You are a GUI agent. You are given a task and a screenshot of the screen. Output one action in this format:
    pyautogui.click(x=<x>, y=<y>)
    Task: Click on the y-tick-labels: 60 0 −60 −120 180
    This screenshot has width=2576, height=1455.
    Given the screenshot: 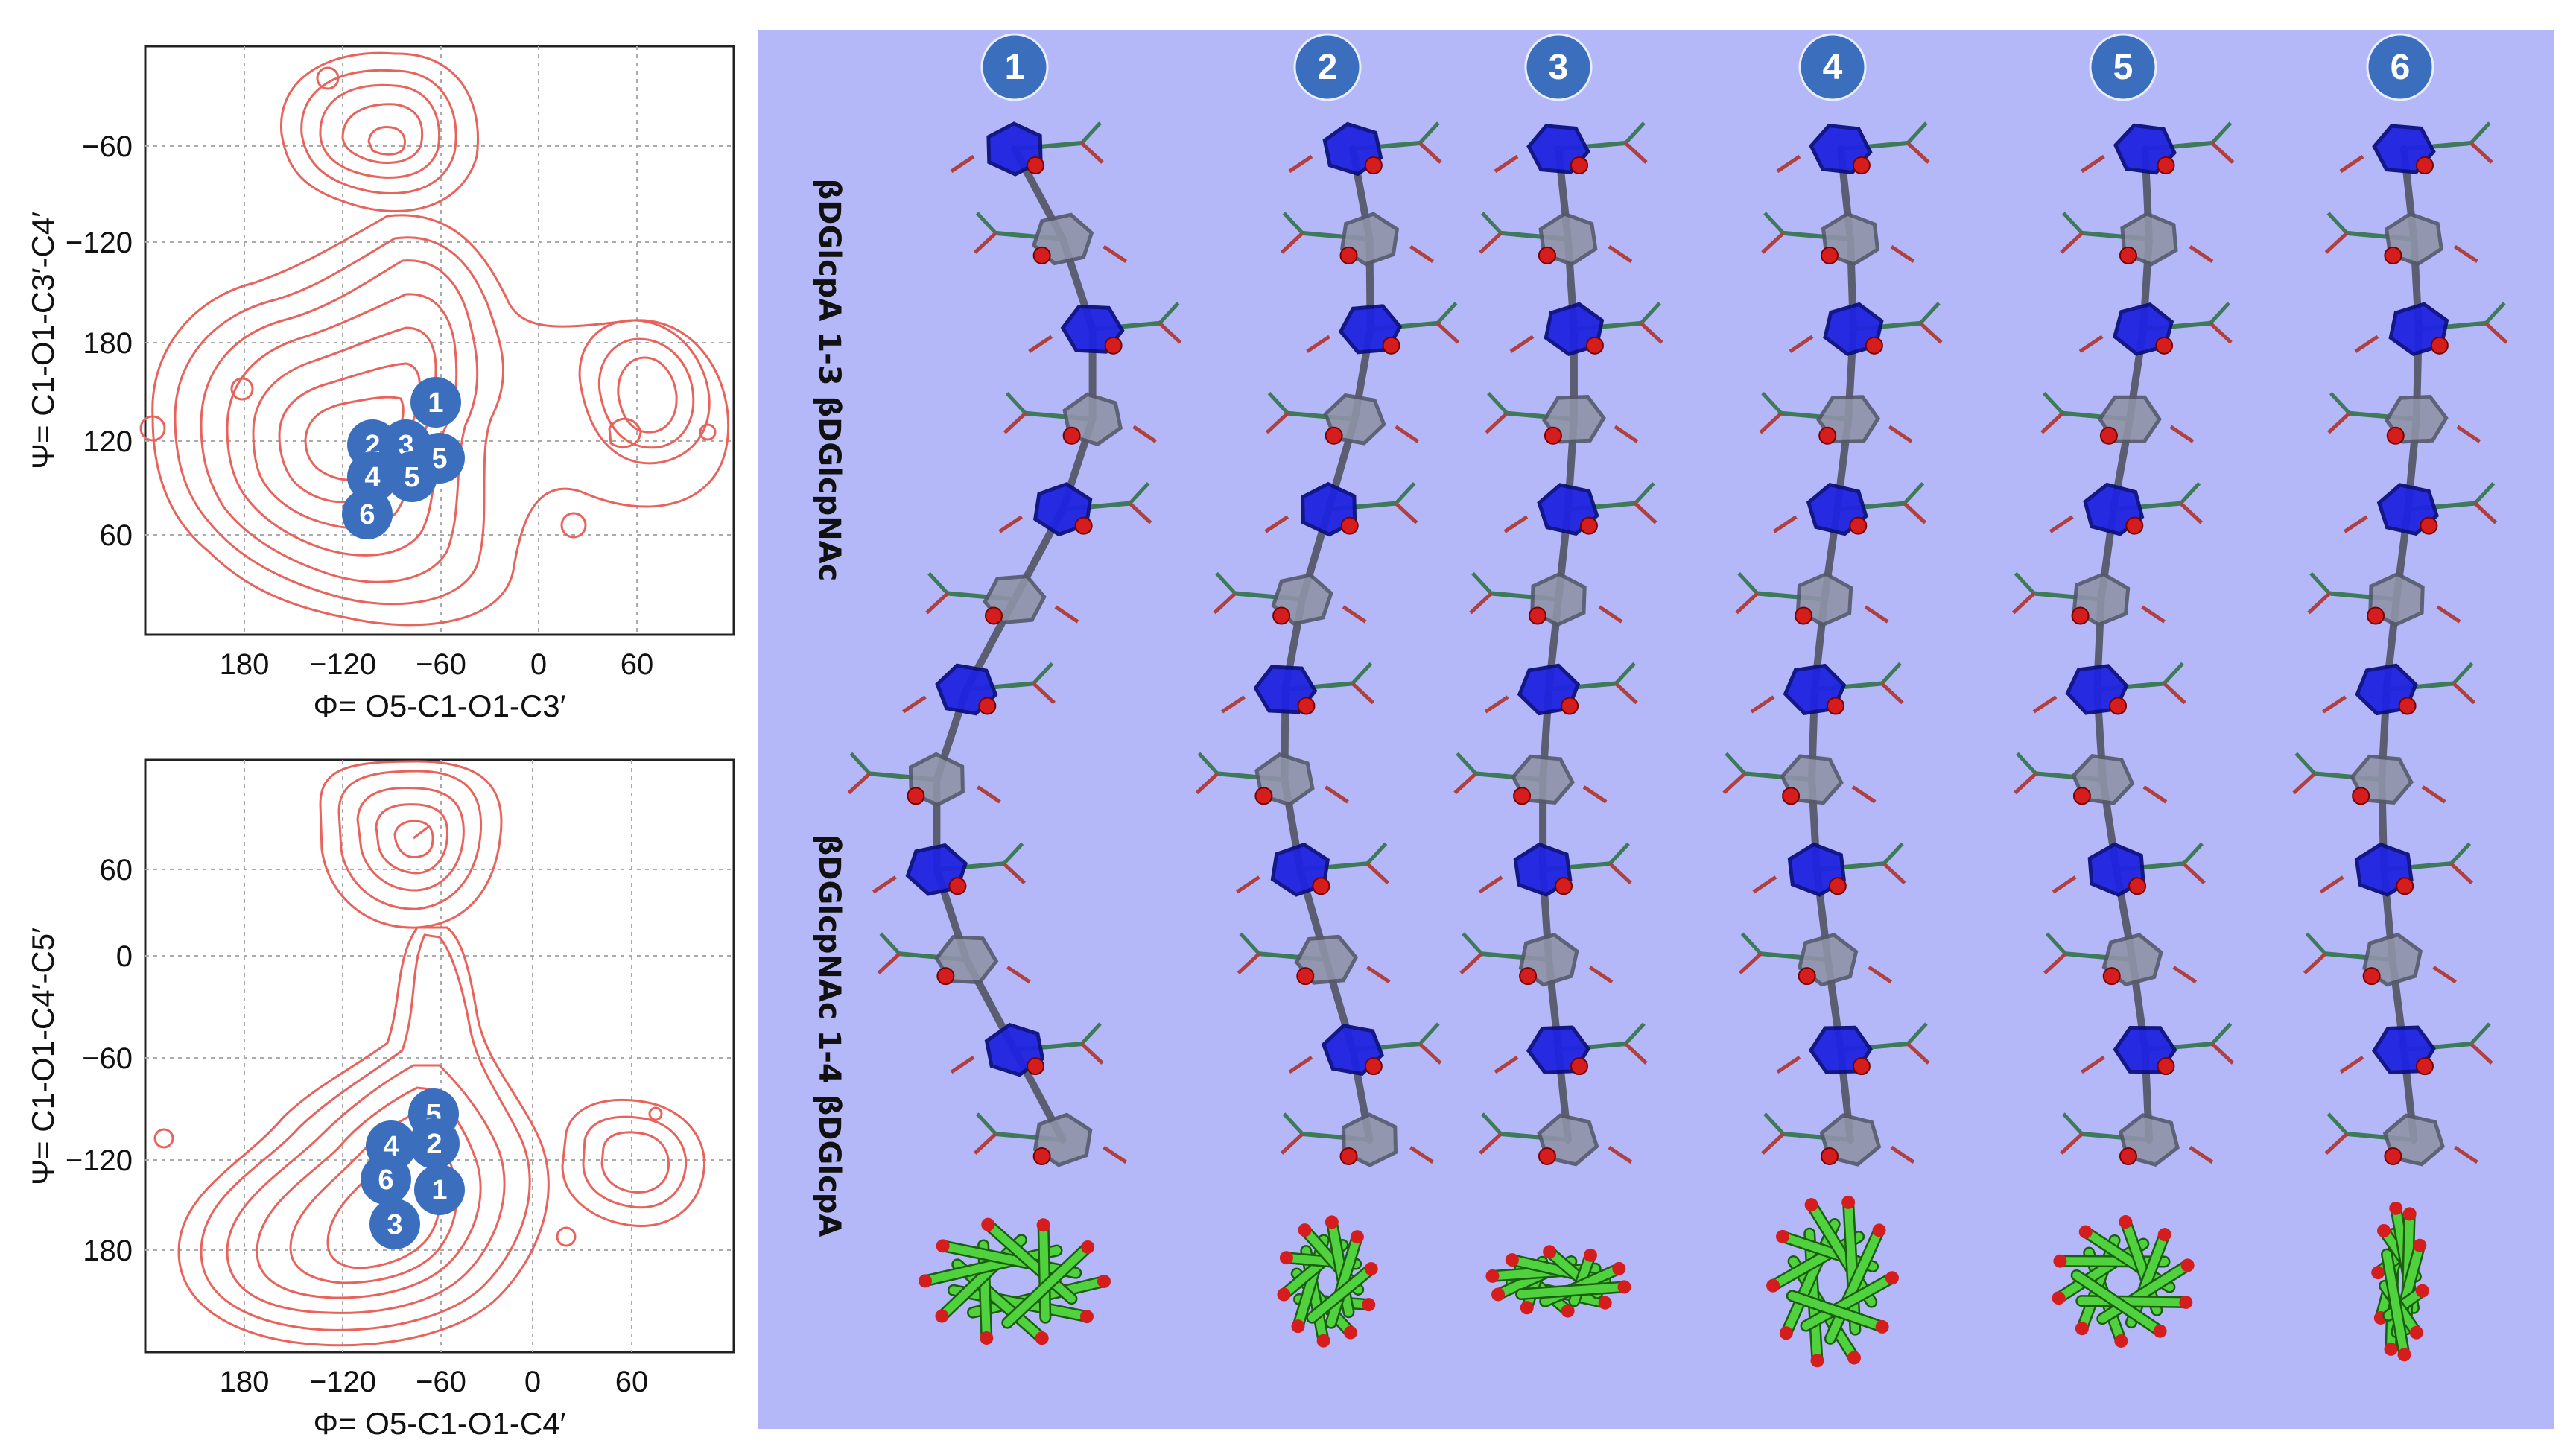 What is the action you would take?
    pyautogui.click(x=100, y=1060)
    